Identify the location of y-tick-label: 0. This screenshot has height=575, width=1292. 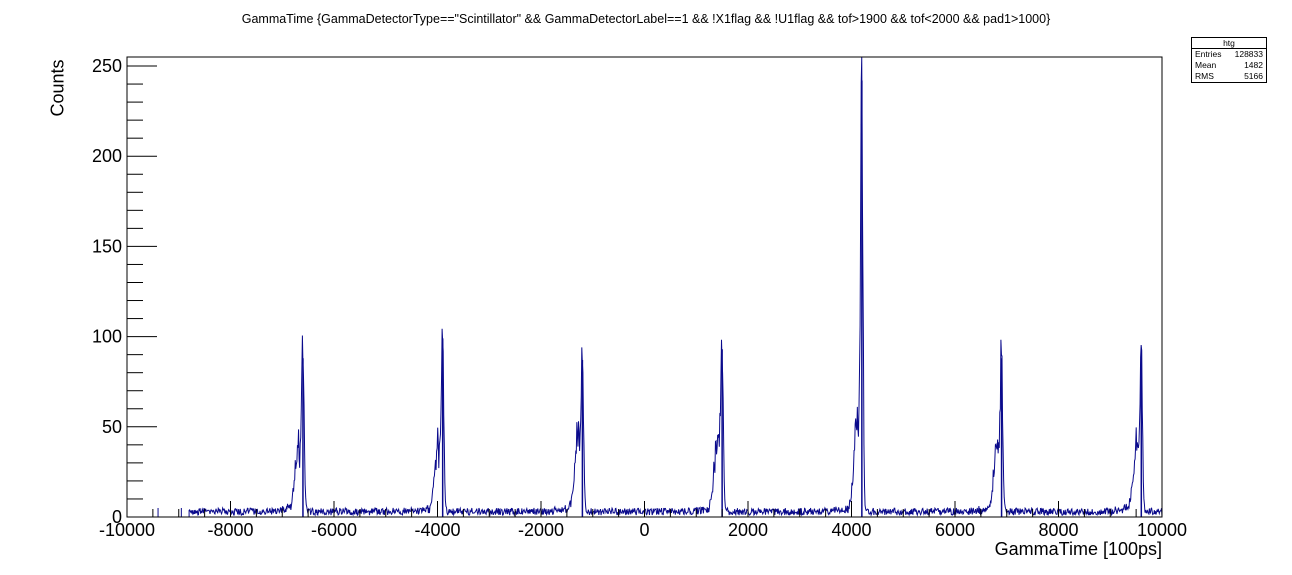
(117, 517).